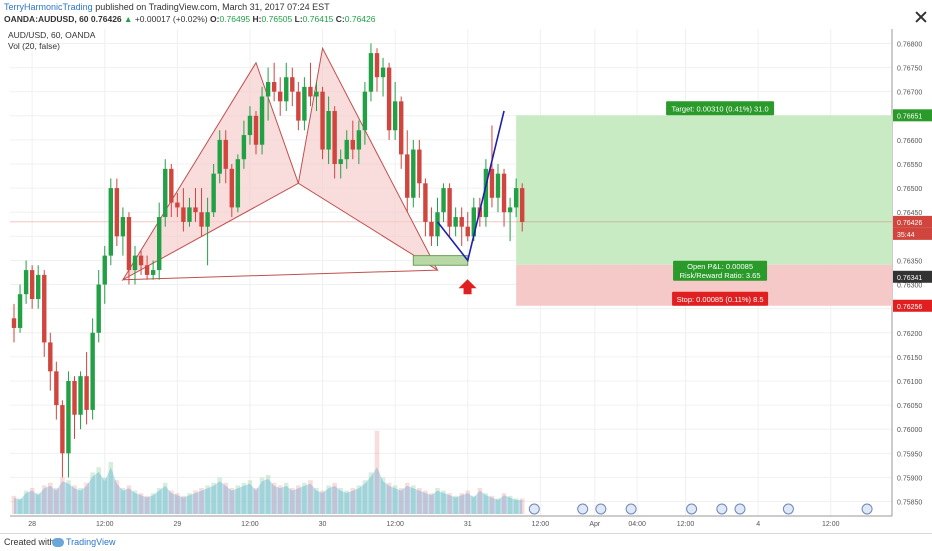  What do you see at coordinates (91, 542) in the screenshot?
I see `tradingview-brand-link: TradingView` at bounding box center [91, 542].